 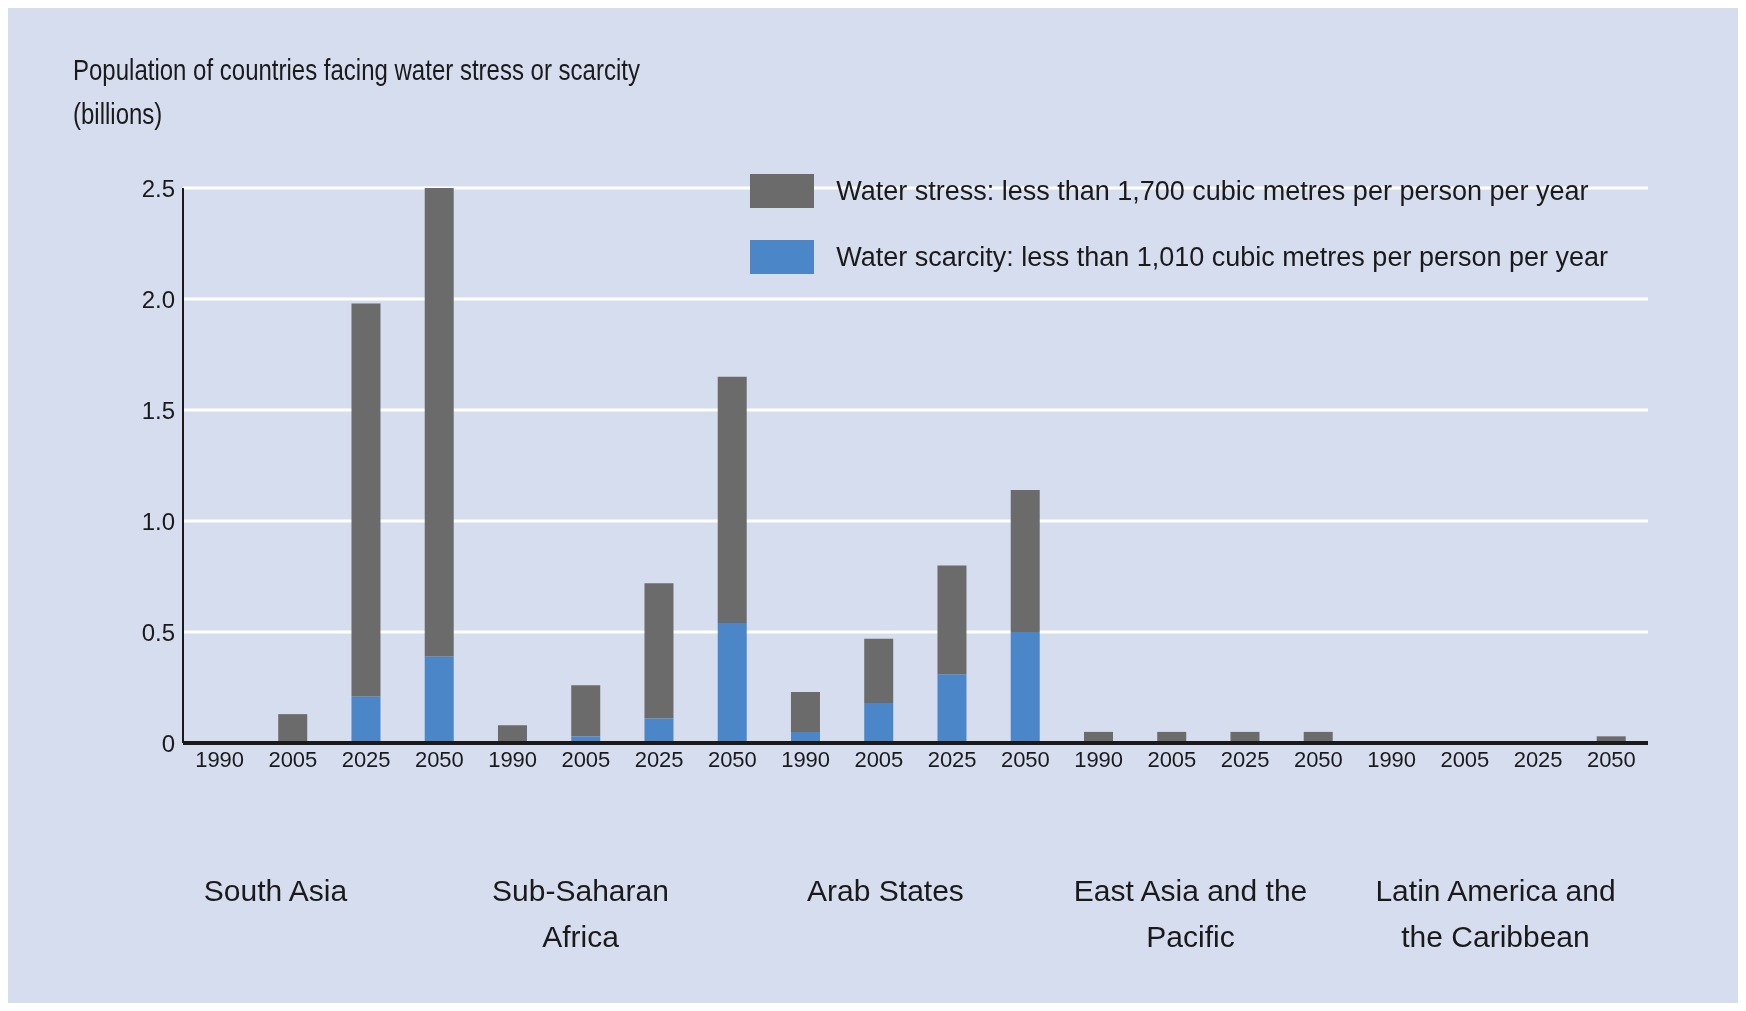 What do you see at coordinates (168, 743) in the screenshot?
I see `y-tick-label: 0` at bounding box center [168, 743].